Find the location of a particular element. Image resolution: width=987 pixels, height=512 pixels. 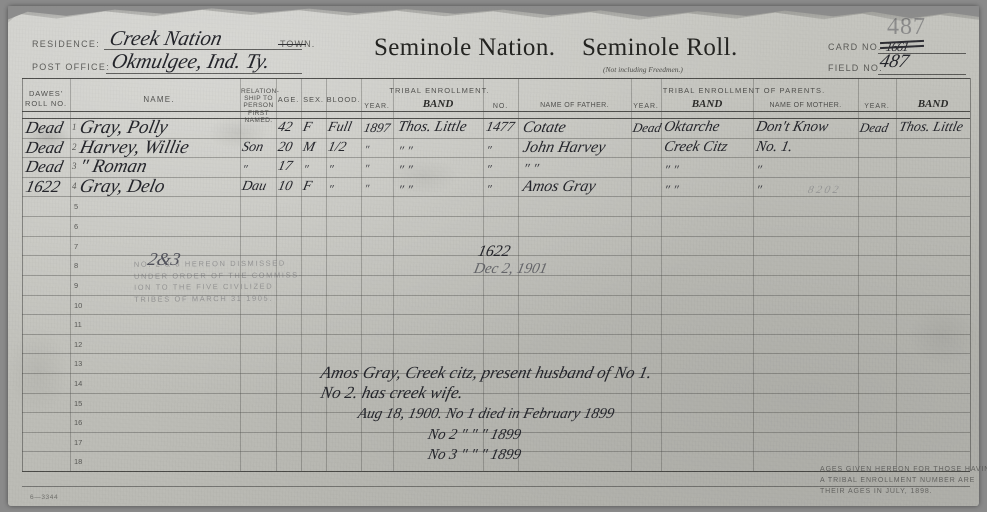

row-number: 13 is located at coordinates (78, 364).